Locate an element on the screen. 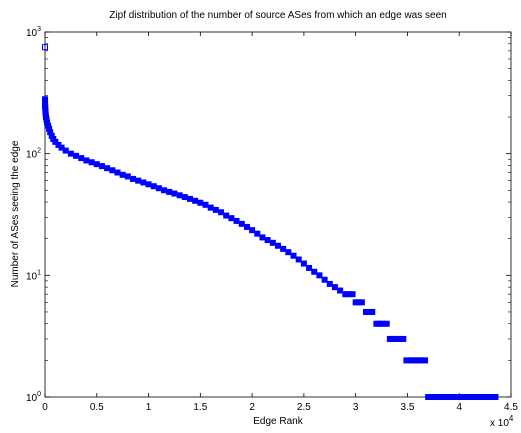  x-tick-label: 4.5 is located at coordinates (511, 407).